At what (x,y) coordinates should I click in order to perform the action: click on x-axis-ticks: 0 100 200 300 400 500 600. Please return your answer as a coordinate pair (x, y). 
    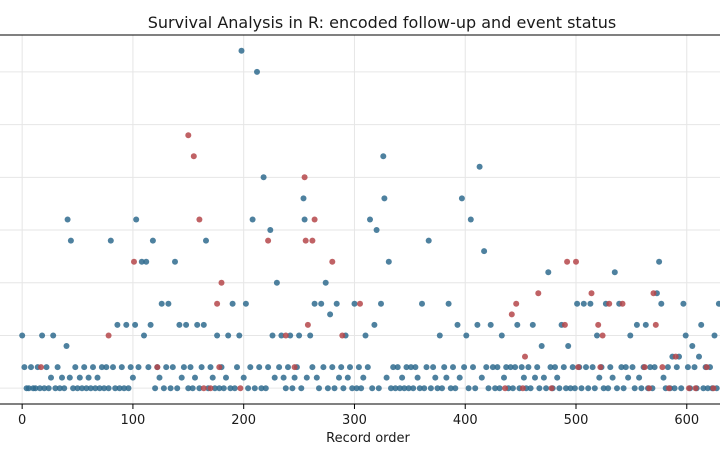
    Looking at the image, I should click on (358, 416).